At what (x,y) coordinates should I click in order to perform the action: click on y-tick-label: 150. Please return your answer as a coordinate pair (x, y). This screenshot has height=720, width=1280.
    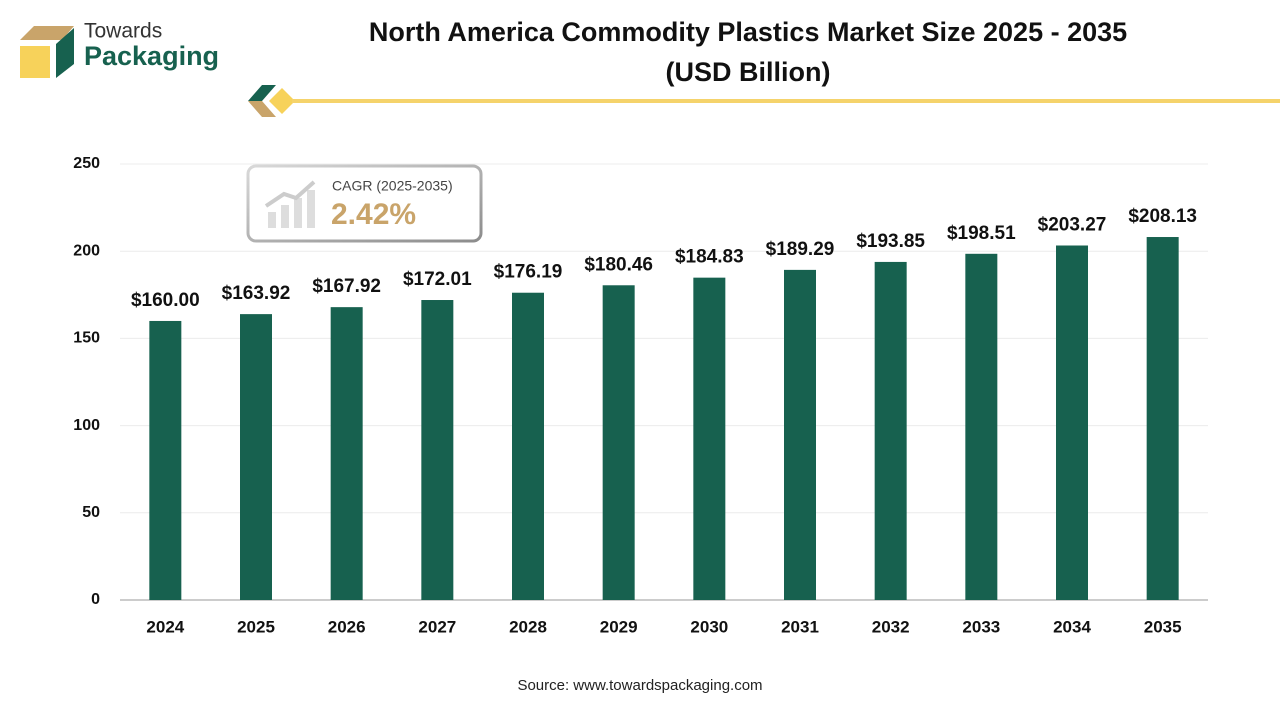
    Looking at the image, I should click on (86, 338).